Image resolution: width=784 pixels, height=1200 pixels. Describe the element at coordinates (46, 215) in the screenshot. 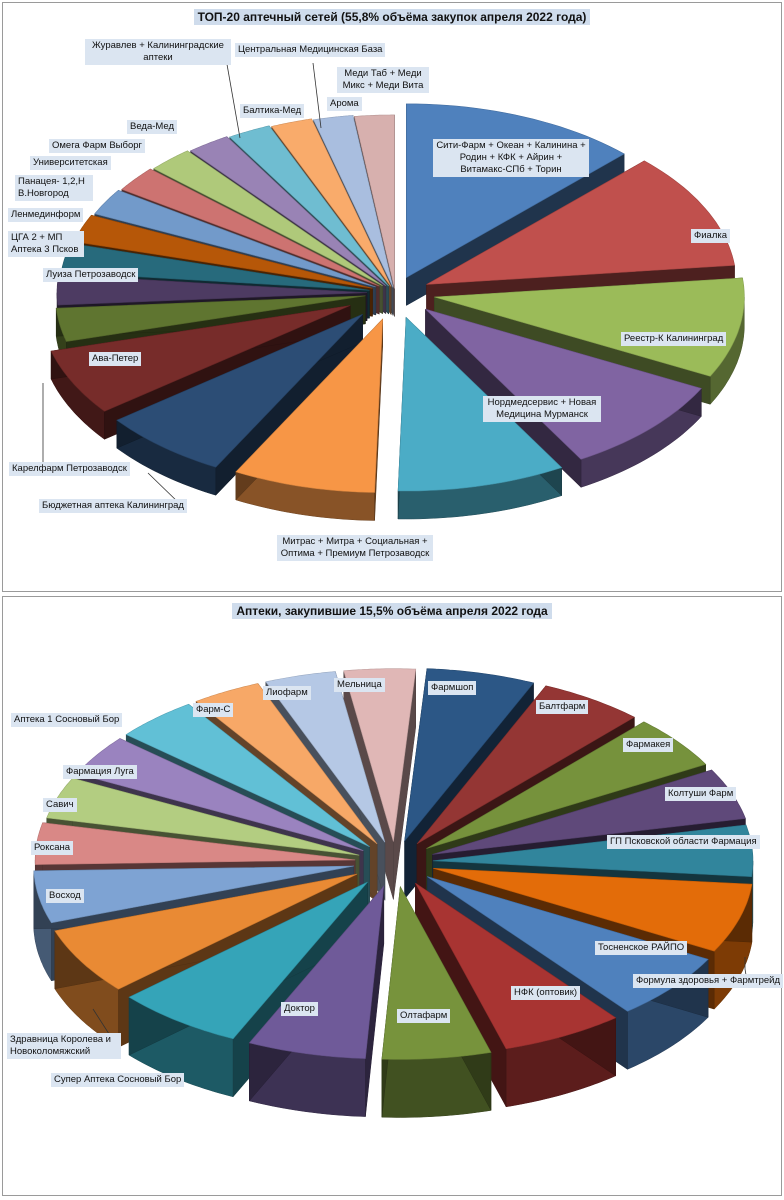

I see `data-label: Ленмединформ` at that location.